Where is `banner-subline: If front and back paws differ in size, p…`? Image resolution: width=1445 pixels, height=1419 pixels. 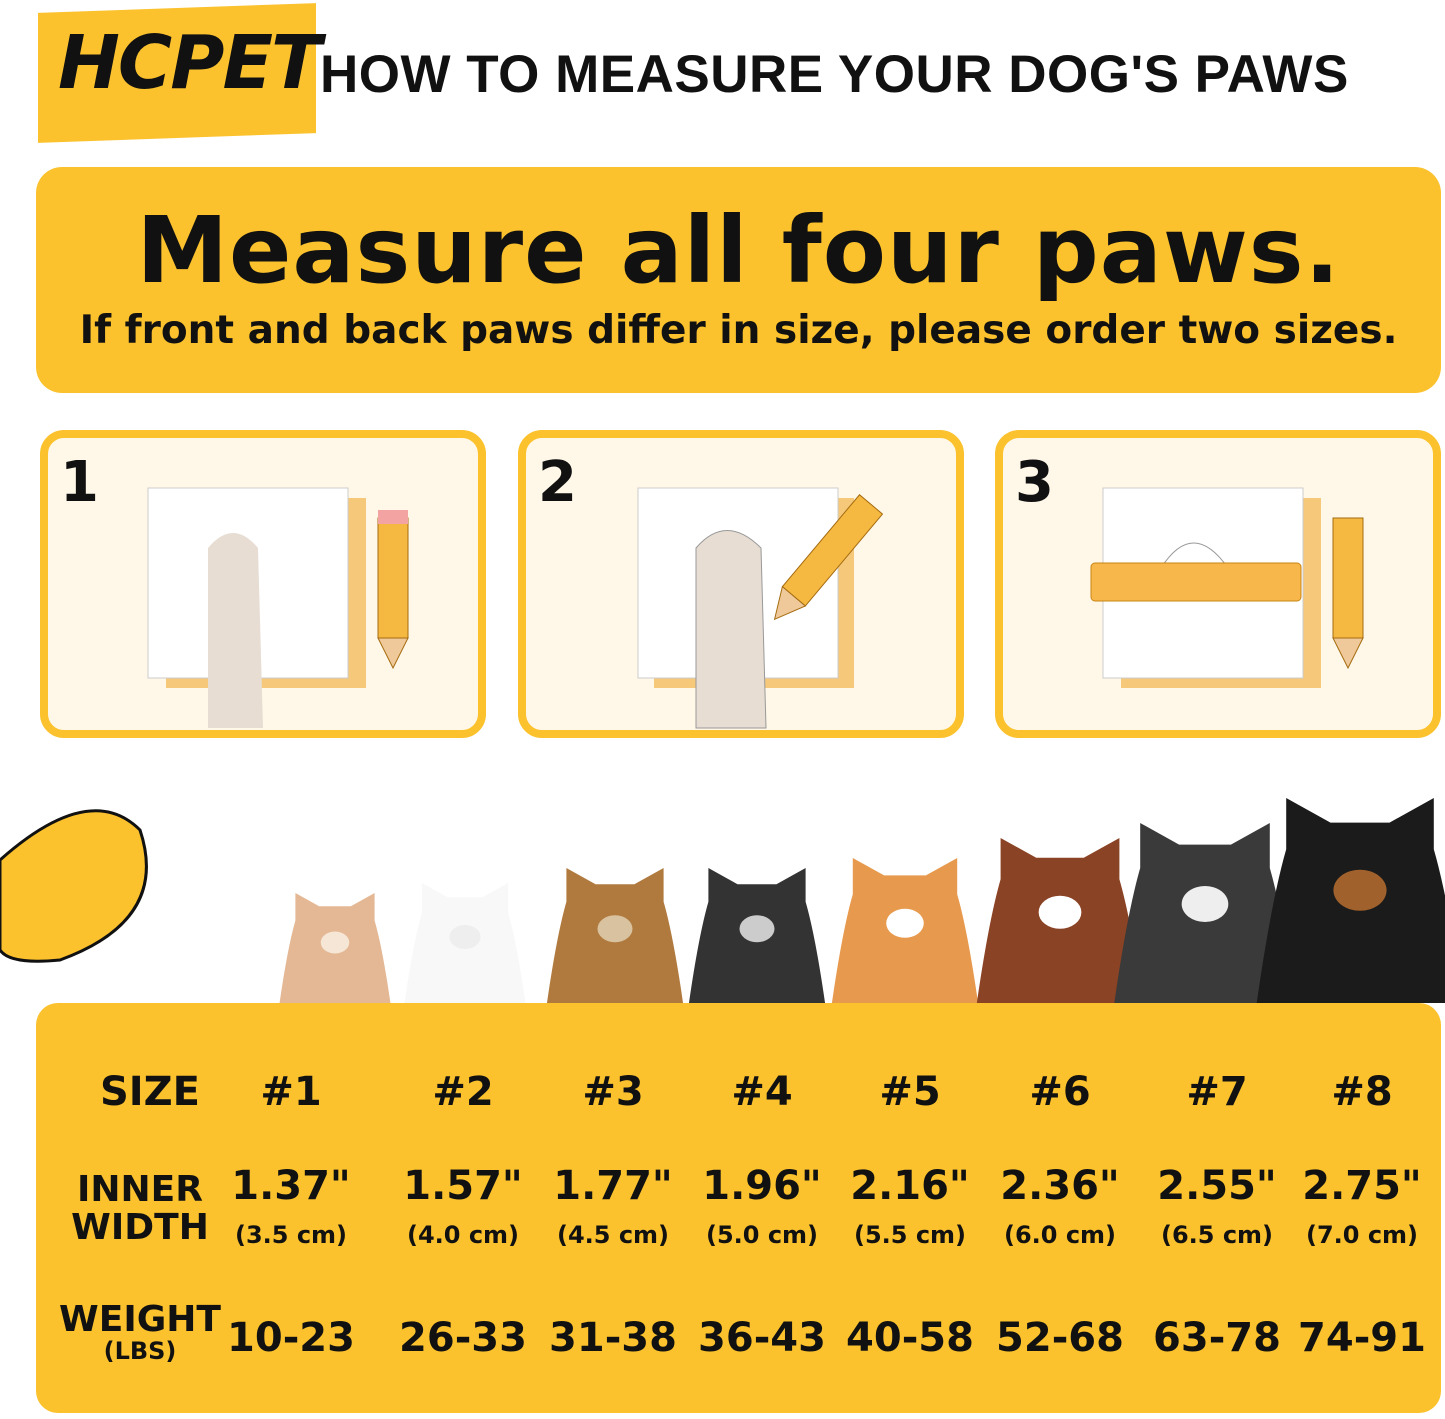 banner-subline: If front and back paws differ in size, p… is located at coordinates (738, 330).